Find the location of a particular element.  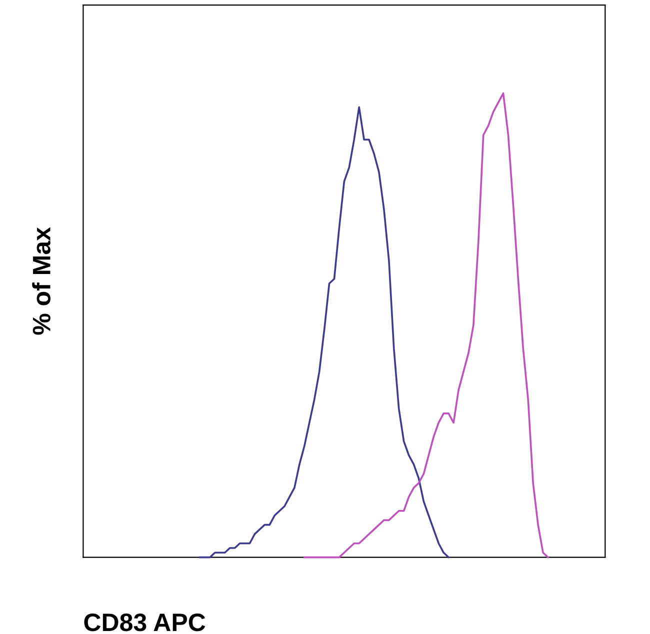

y-axis-title: % of Max is located at coordinates (41, 281).